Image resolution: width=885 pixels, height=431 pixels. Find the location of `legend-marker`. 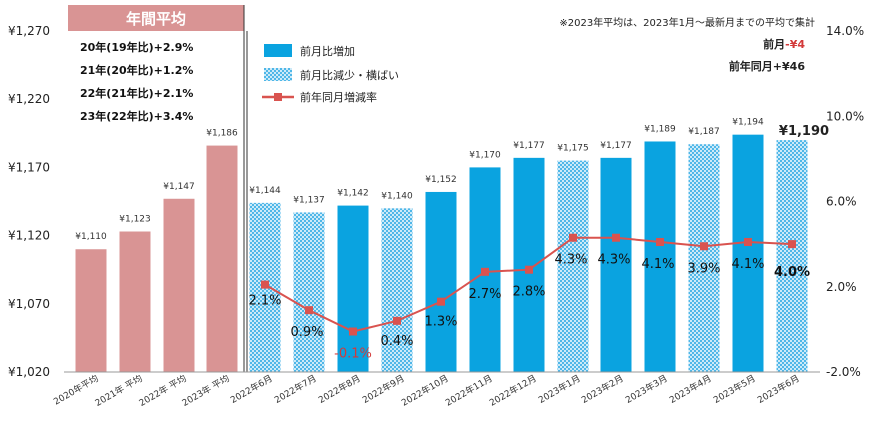

legend-marker is located at coordinates (278, 97).